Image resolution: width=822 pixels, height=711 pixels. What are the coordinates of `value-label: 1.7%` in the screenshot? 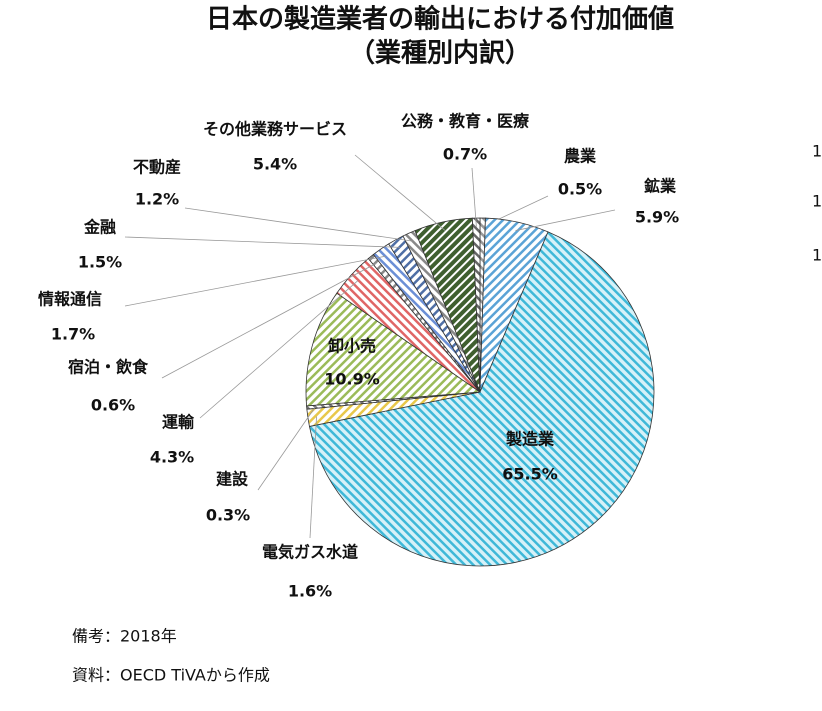 It's located at (73, 334).